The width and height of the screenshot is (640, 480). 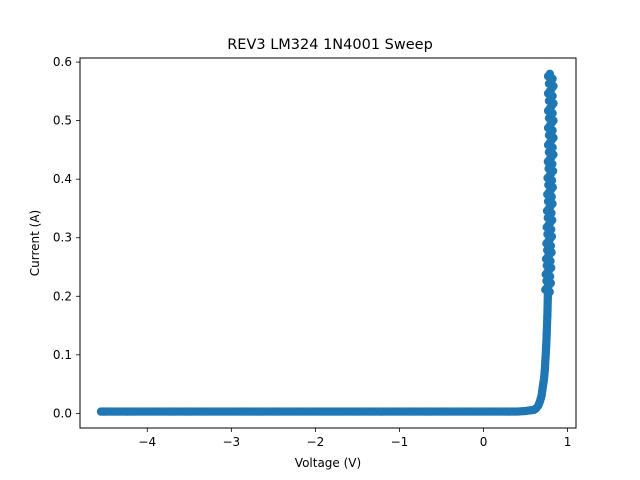 I want to click on y-axis-ticks: 0.0 0.1 0.2 0.3 0.4 0.5 0.6, so click(x=66, y=237).